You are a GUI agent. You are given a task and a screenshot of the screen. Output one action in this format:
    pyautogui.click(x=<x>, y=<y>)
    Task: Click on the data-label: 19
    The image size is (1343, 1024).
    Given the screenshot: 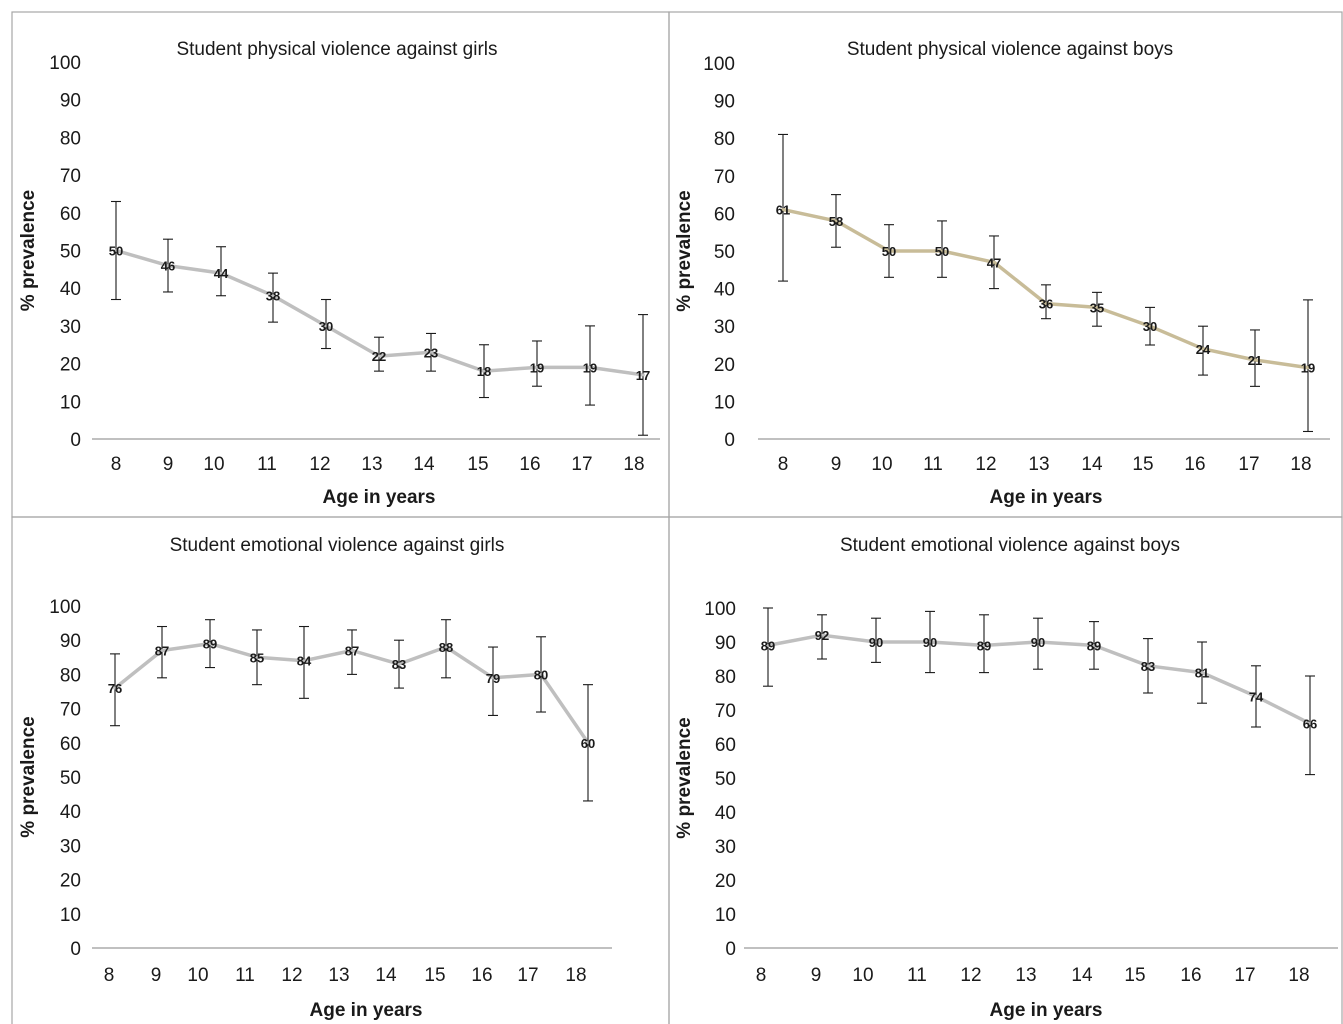 What is the action you would take?
    pyautogui.click(x=1308, y=368)
    